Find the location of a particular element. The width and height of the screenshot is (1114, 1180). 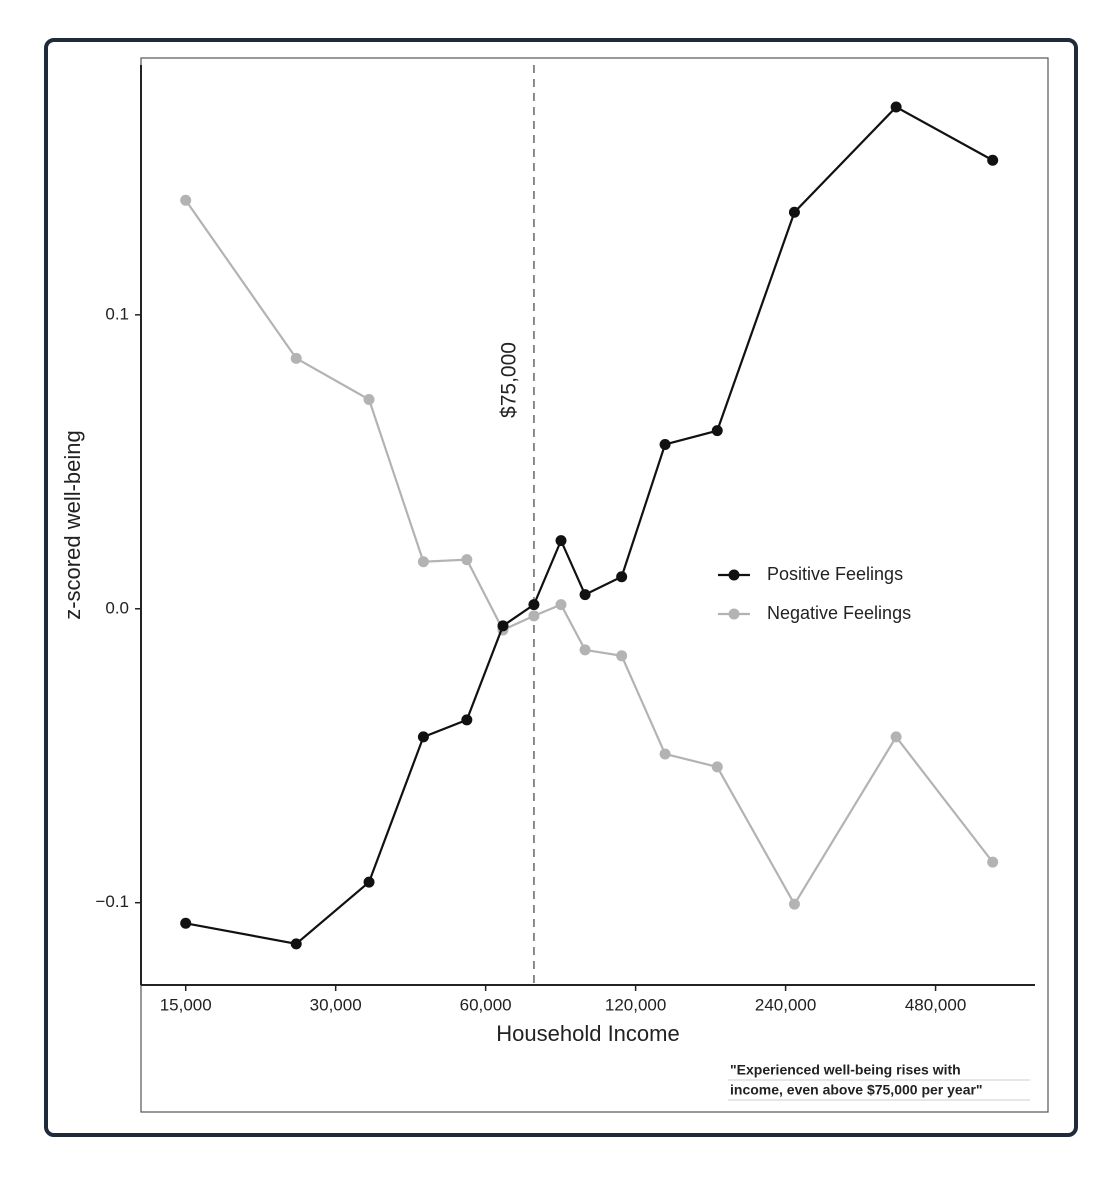

y-tick-label: −0.1 is located at coordinates (112, 901).